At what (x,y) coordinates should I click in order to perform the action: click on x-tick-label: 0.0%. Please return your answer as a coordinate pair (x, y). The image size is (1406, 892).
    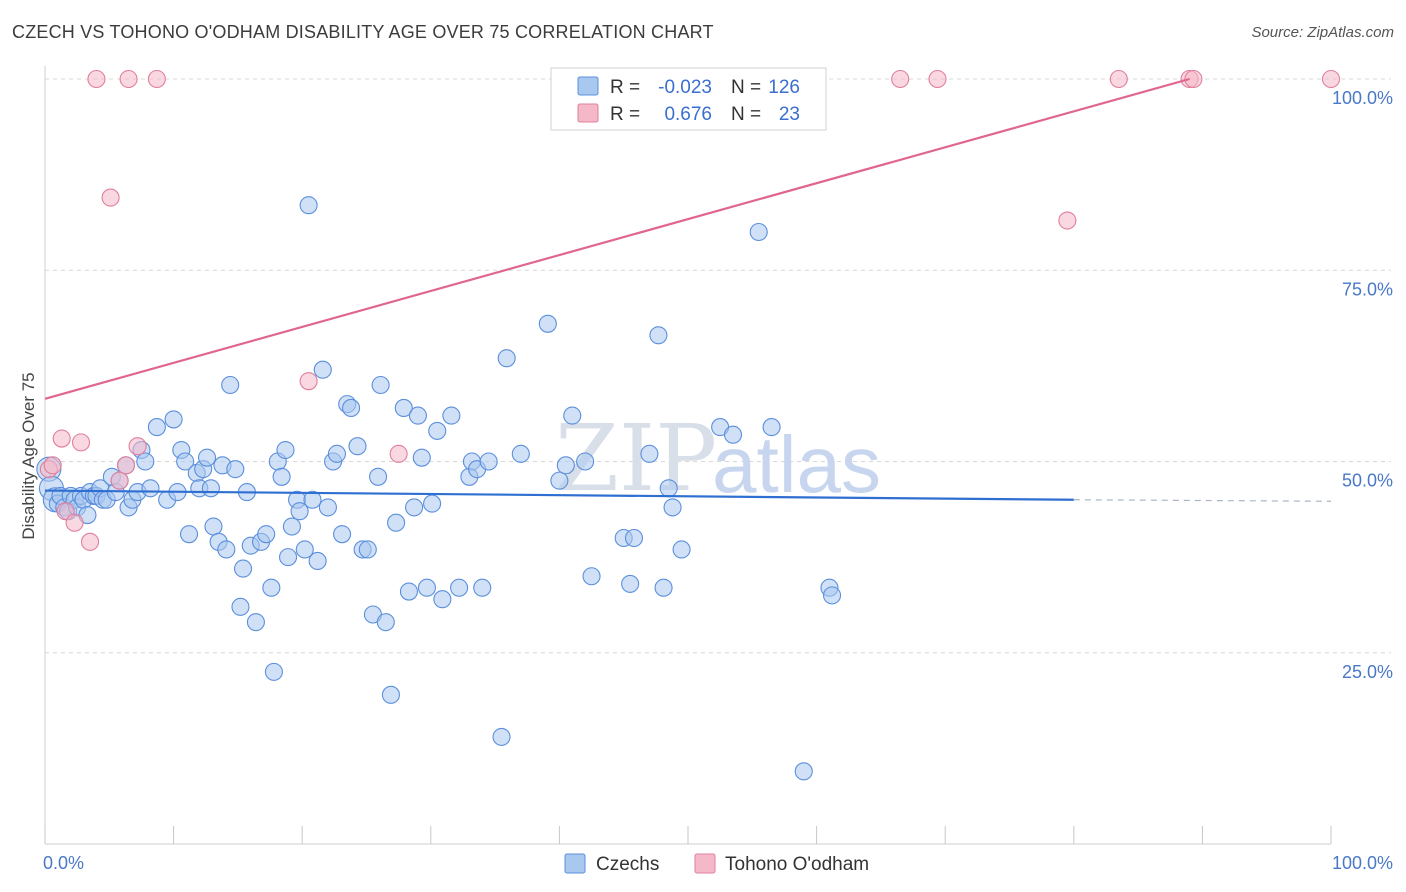
    Looking at the image, I should click on (63, 863).